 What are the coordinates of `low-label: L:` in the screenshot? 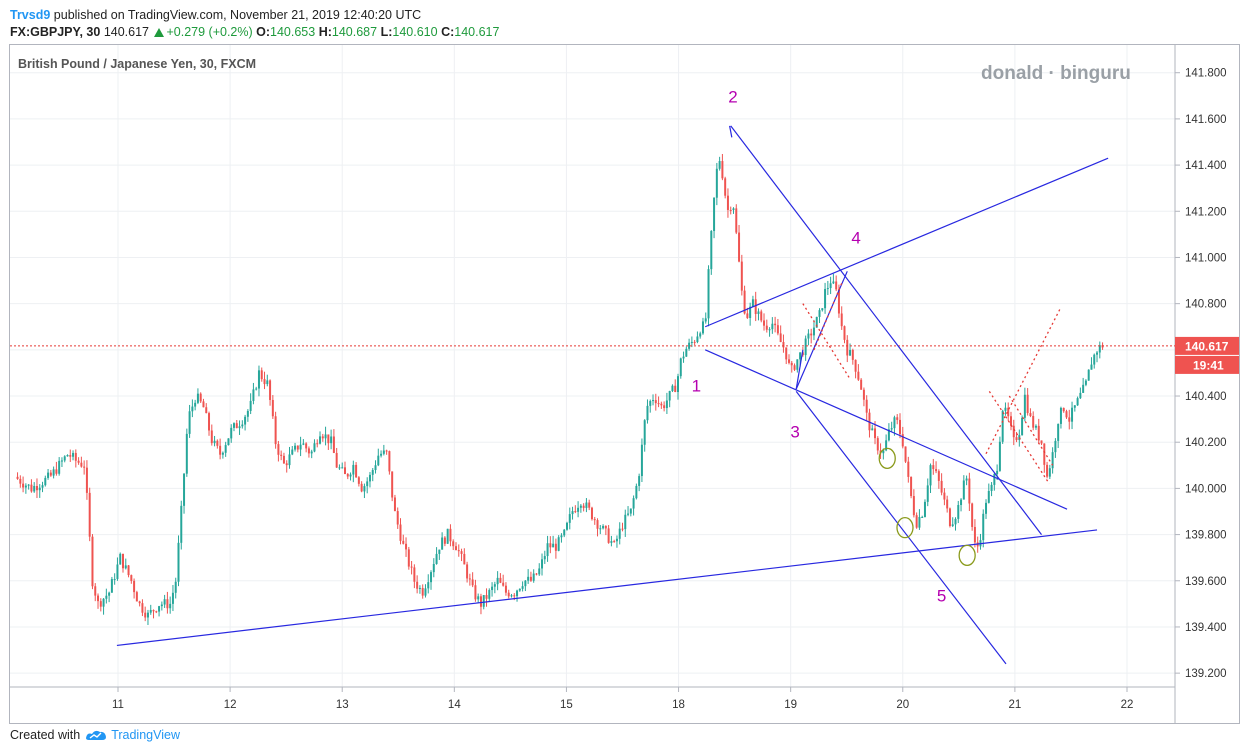 It's located at (386, 32).